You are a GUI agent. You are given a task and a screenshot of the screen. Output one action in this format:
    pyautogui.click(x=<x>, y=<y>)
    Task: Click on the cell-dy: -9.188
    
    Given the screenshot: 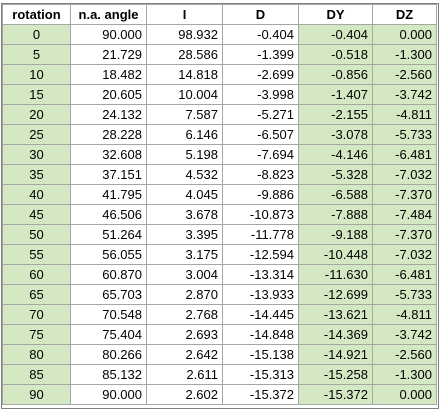 What is the action you would take?
    pyautogui.click(x=335, y=234)
    